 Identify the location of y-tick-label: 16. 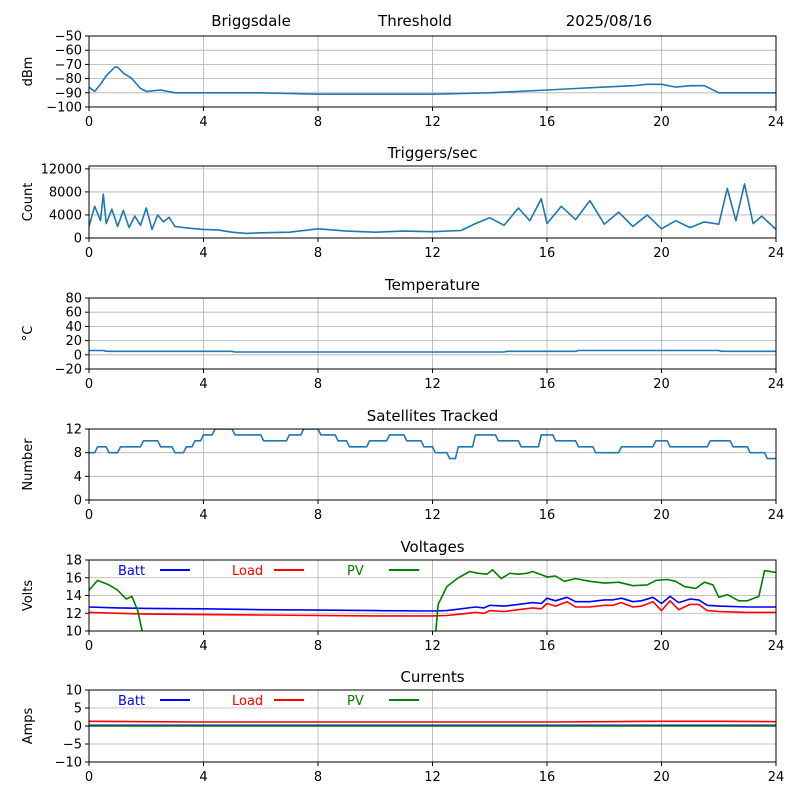
(73, 578).